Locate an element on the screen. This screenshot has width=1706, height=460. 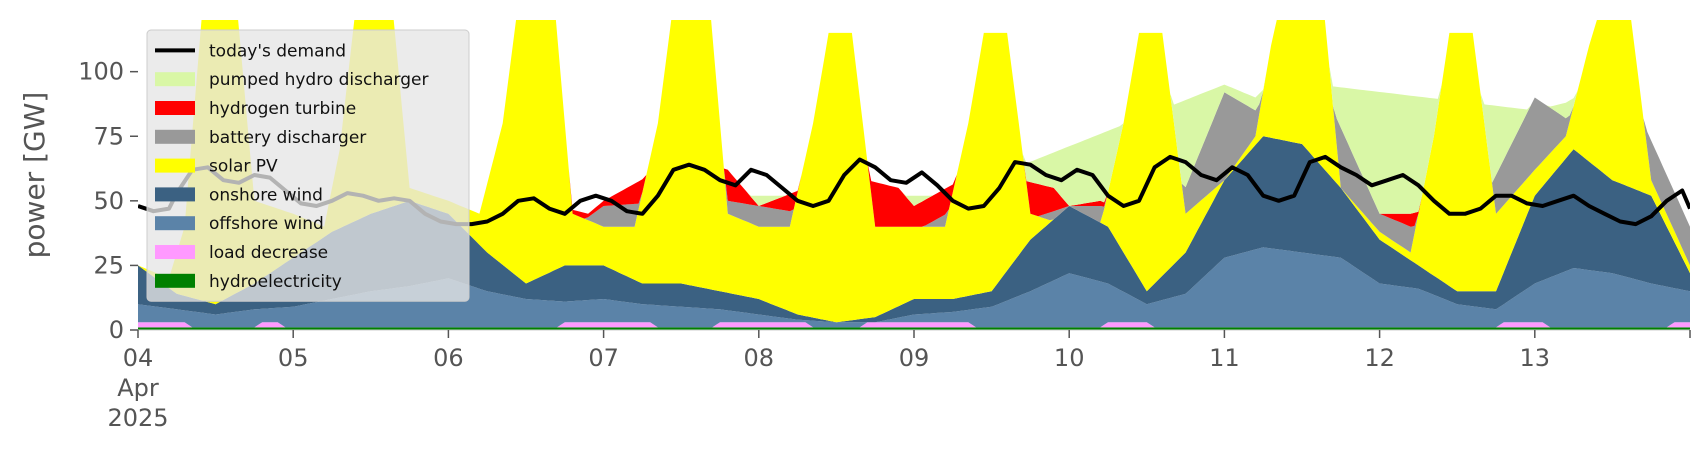
y-tick-label: 100 is located at coordinates (101, 72).